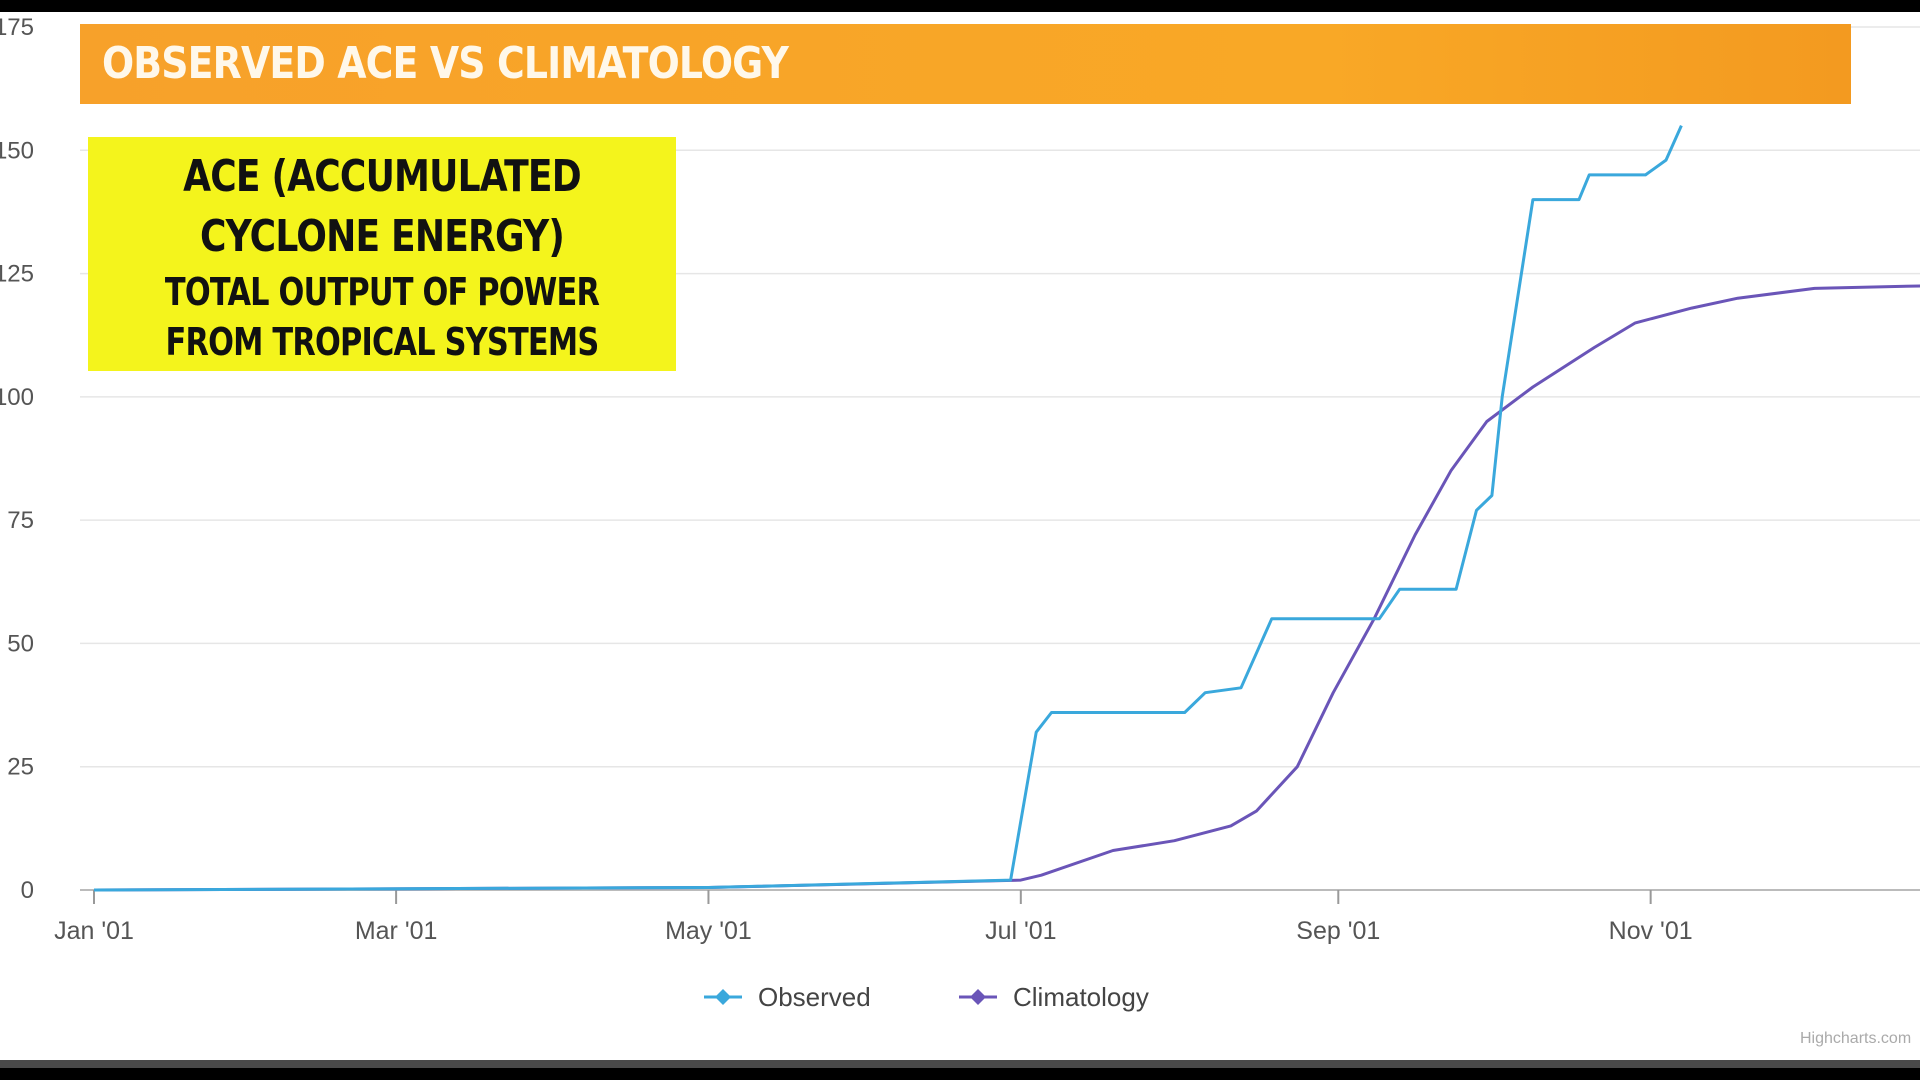  What do you see at coordinates (94, 931) in the screenshot?
I see `x-tick-label: Jan '01` at bounding box center [94, 931].